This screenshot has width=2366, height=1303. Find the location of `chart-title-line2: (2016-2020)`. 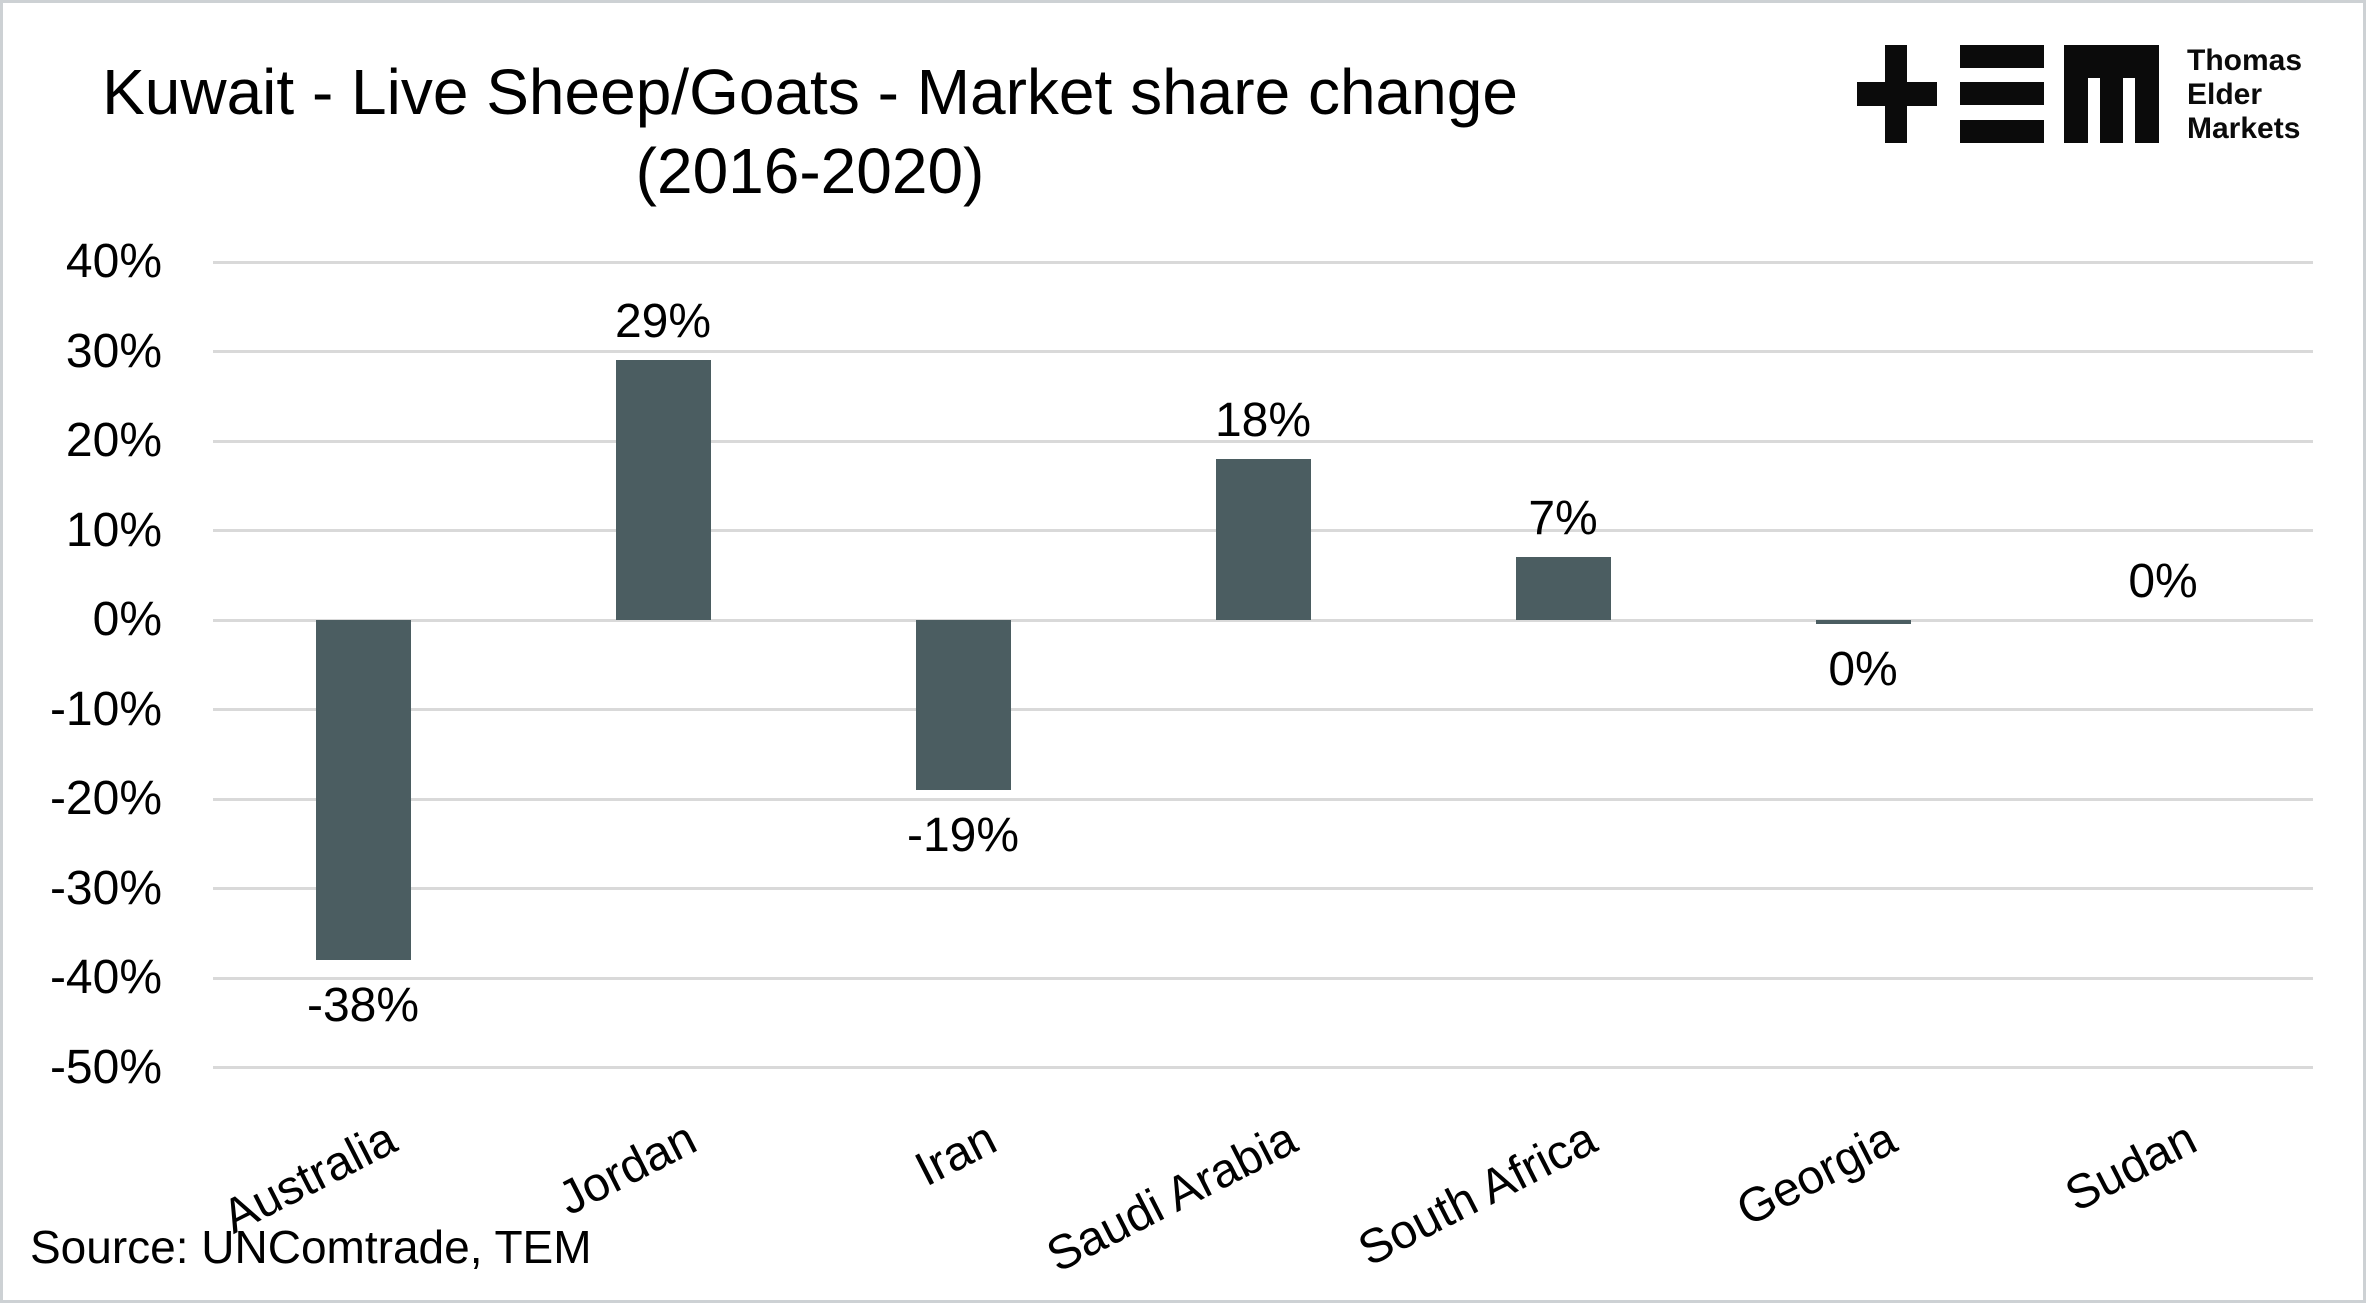

chart-title-line2: (2016-2020) is located at coordinates (810, 171).